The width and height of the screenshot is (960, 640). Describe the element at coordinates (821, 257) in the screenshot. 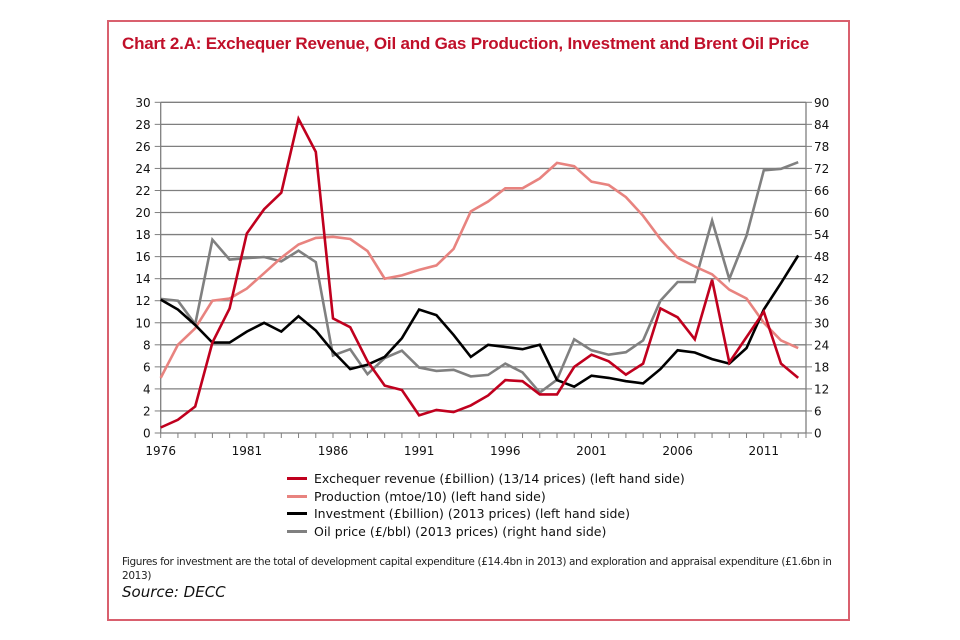

I see `y-right-tick-label: 48` at that location.